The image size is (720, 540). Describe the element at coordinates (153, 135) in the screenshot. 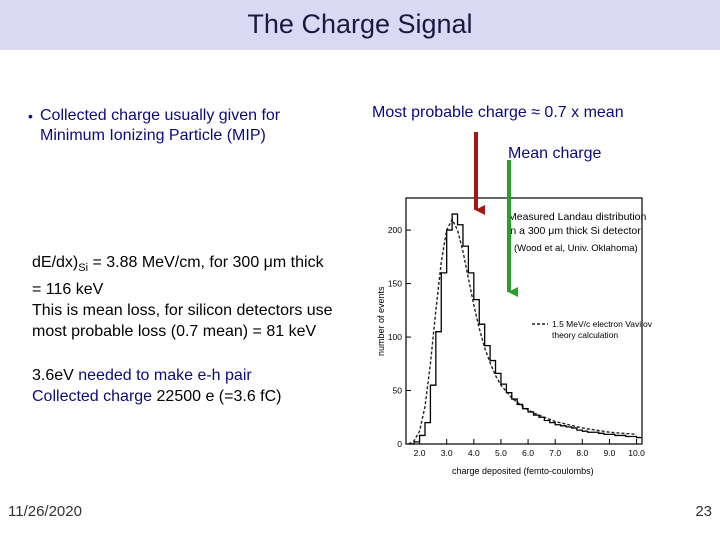

I see `bullet-line-2: Minimum Ionizing Particle (MIP)` at that location.